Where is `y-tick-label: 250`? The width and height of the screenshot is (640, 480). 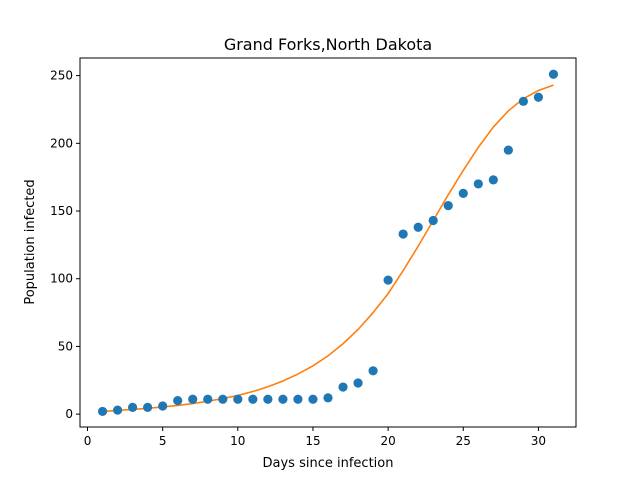 y-tick-label: 250 is located at coordinates (61, 76).